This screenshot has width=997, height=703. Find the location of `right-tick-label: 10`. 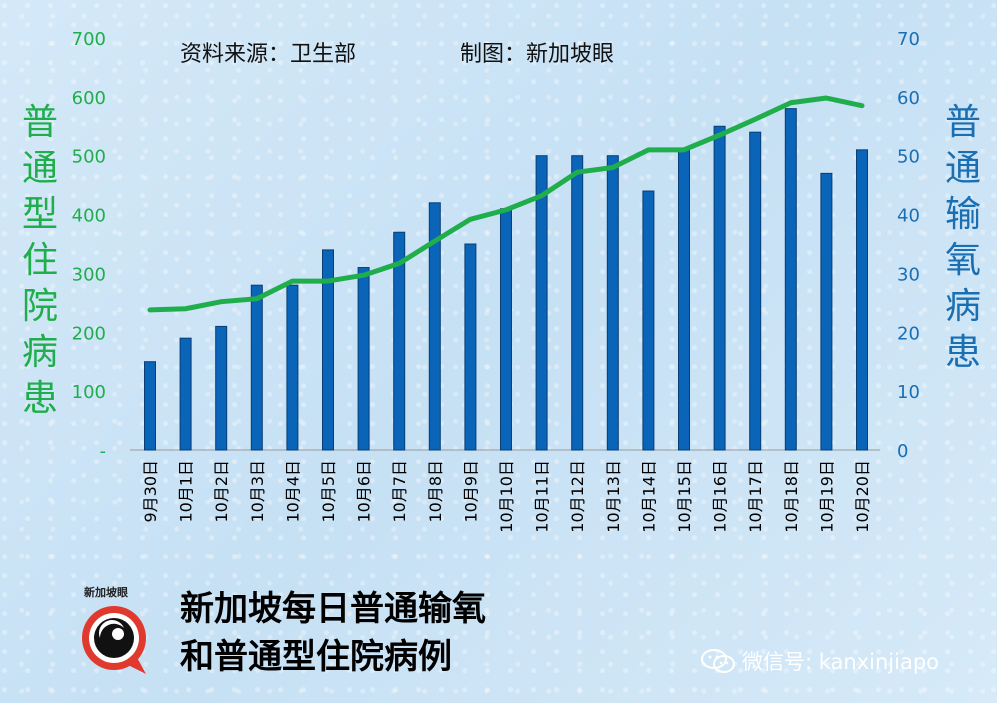

right-tick-label: 10 is located at coordinates (908, 392).